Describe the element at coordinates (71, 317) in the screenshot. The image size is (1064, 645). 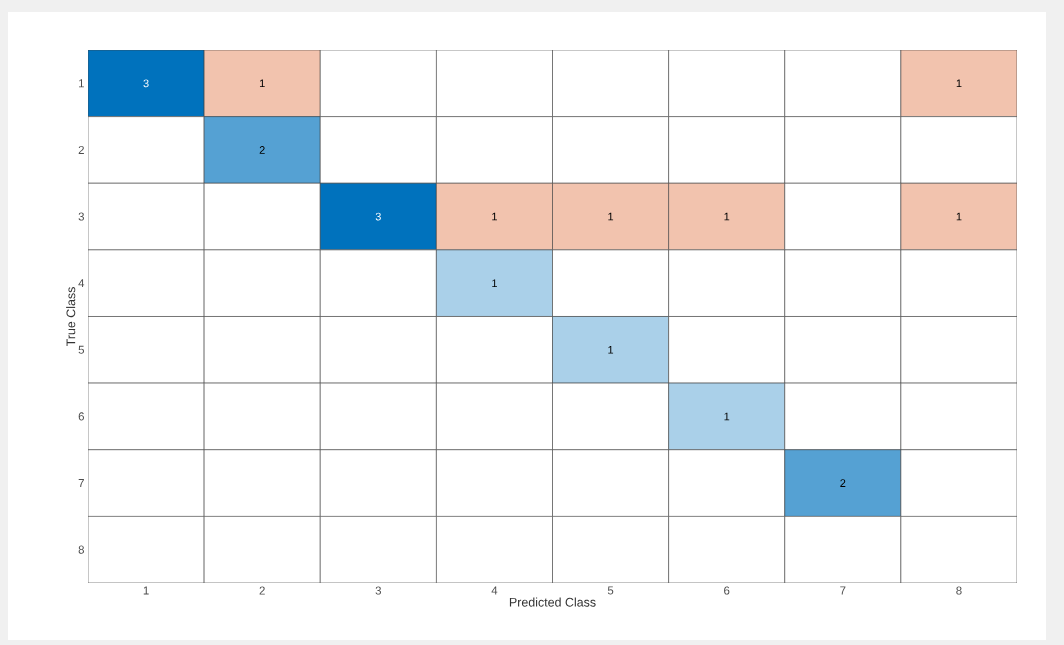
I see `y-axis-title: True Class` at that location.